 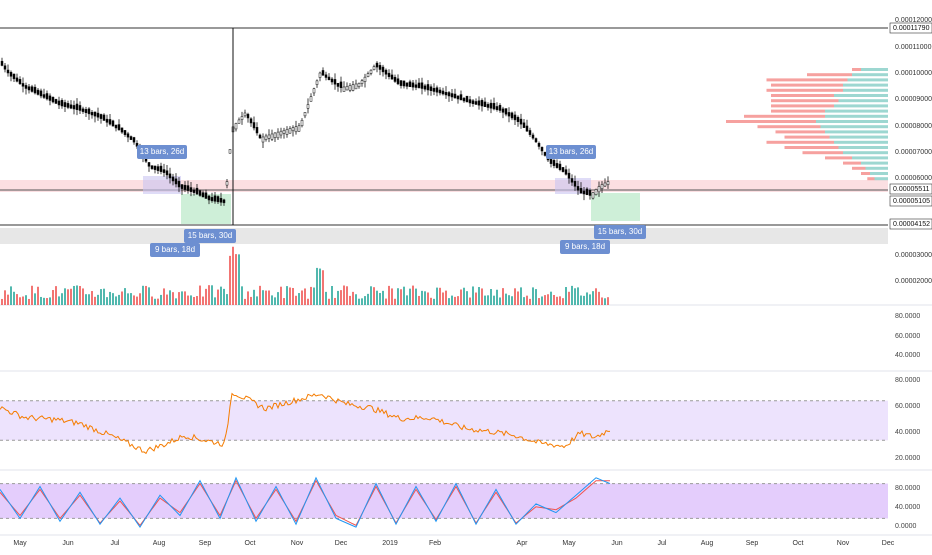 I want to click on measure-label: 9 bars, 18d, so click(x=585, y=246).